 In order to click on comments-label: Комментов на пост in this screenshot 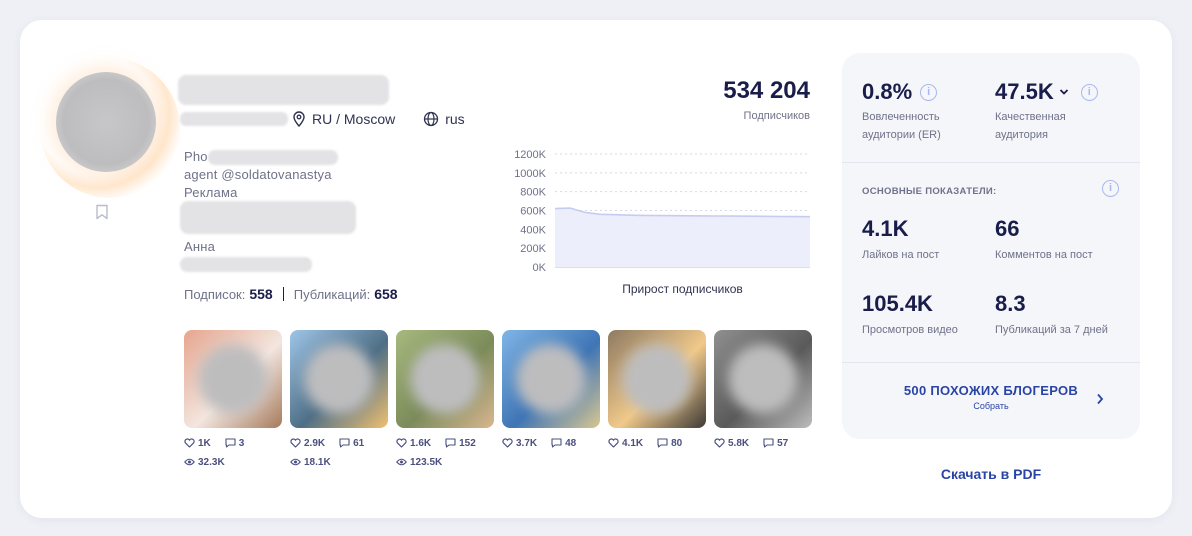, I will do `click(1044, 255)`.